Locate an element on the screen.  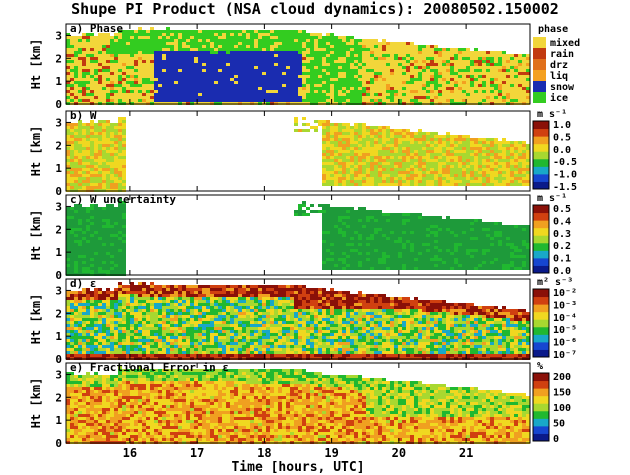
colorbar: % 200 150 100 50 0 is located at coordinates (551, 403).